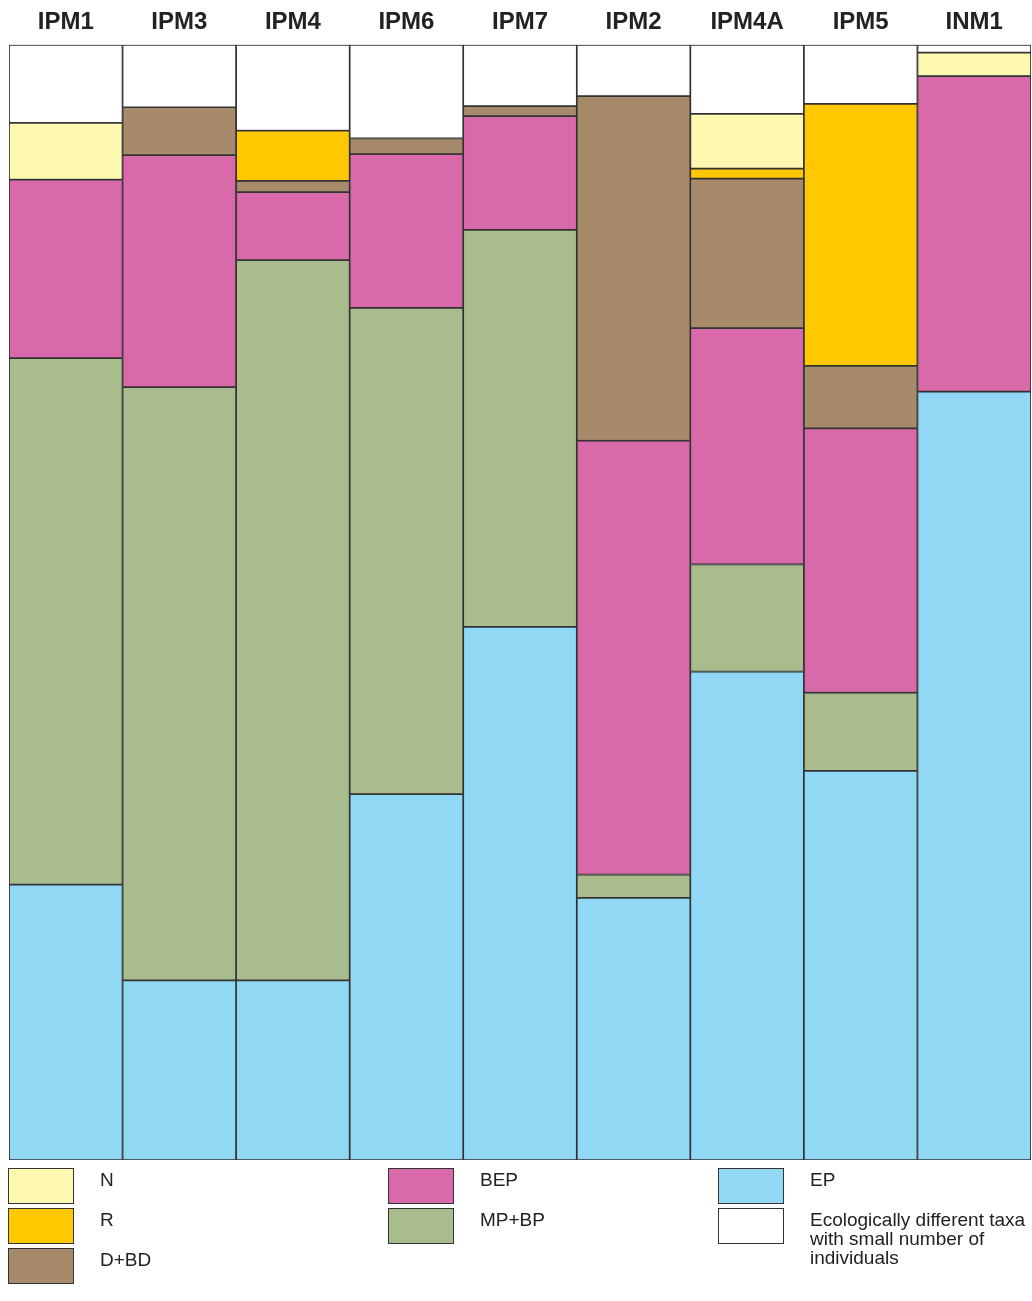 Image resolution: width=1032 pixels, height=1301 pixels. What do you see at coordinates (499, 1179) in the screenshot?
I see `legend-label: BEP` at bounding box center [499, 1179].